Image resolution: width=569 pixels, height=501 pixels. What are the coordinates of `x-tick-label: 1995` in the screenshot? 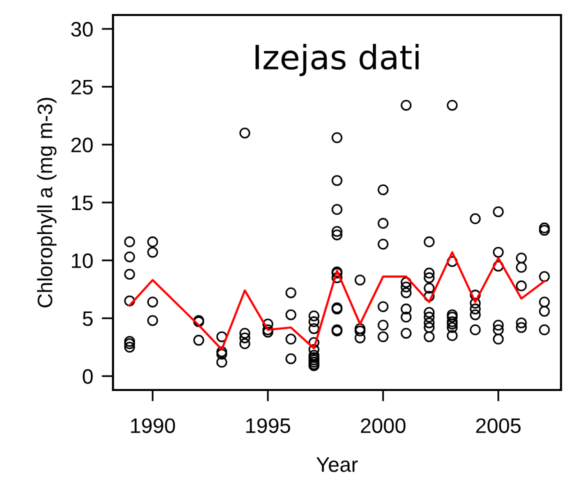 It's located at (268, 426).